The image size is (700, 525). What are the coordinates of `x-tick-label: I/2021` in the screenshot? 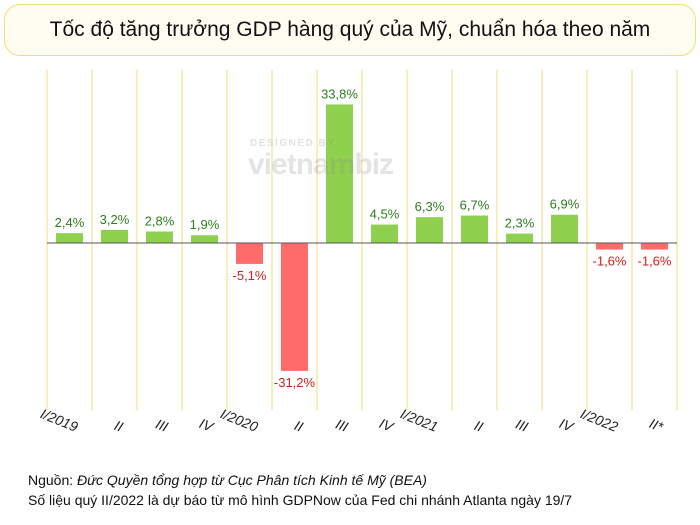 It's located at (419, 419).